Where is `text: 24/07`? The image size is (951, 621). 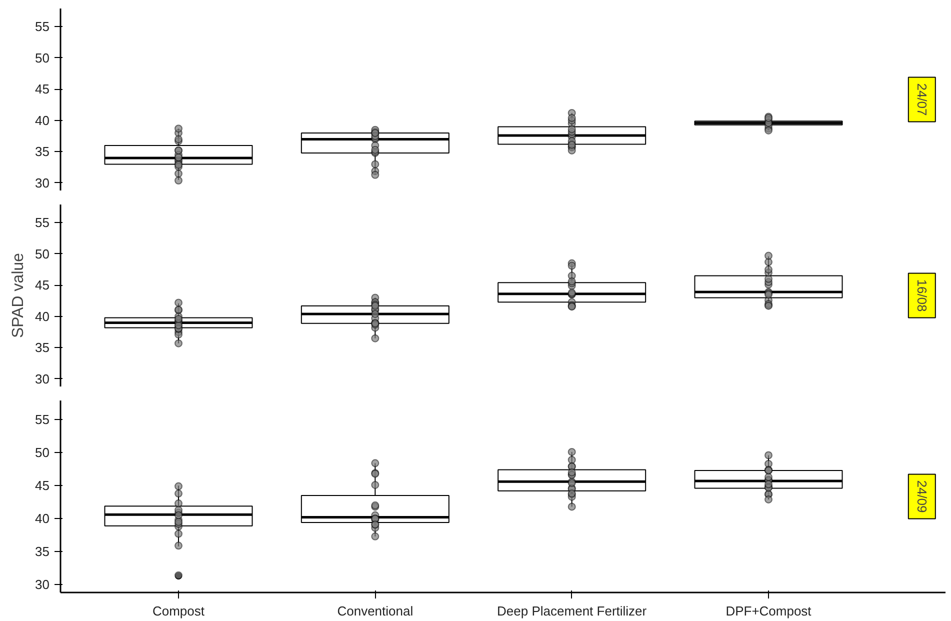
text: 24/07 is located at coordinates (922, 99).